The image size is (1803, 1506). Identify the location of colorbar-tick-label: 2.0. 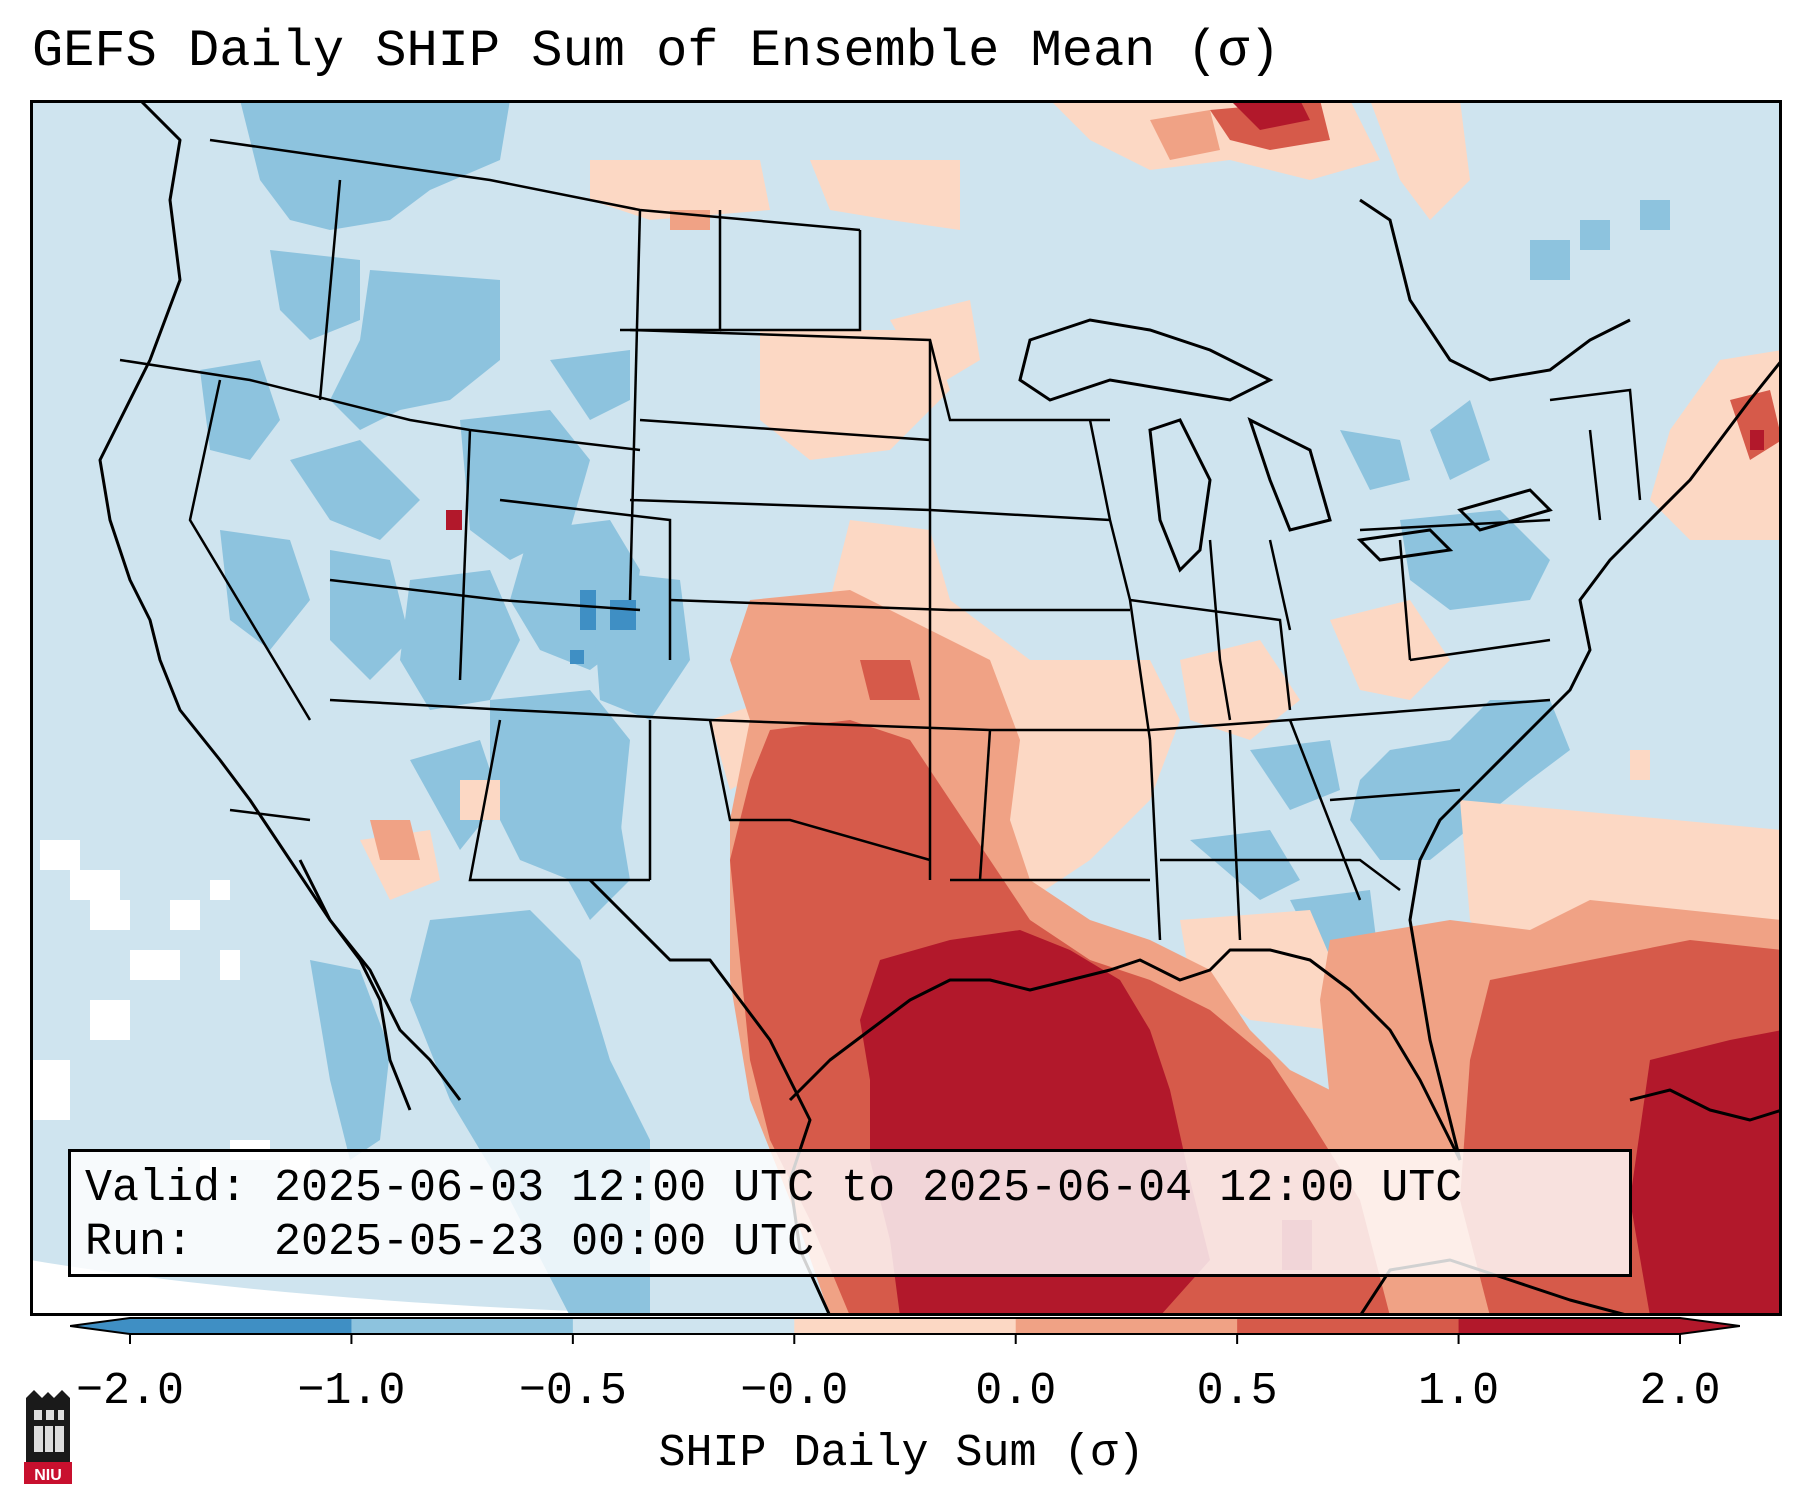
(1680, 1391).